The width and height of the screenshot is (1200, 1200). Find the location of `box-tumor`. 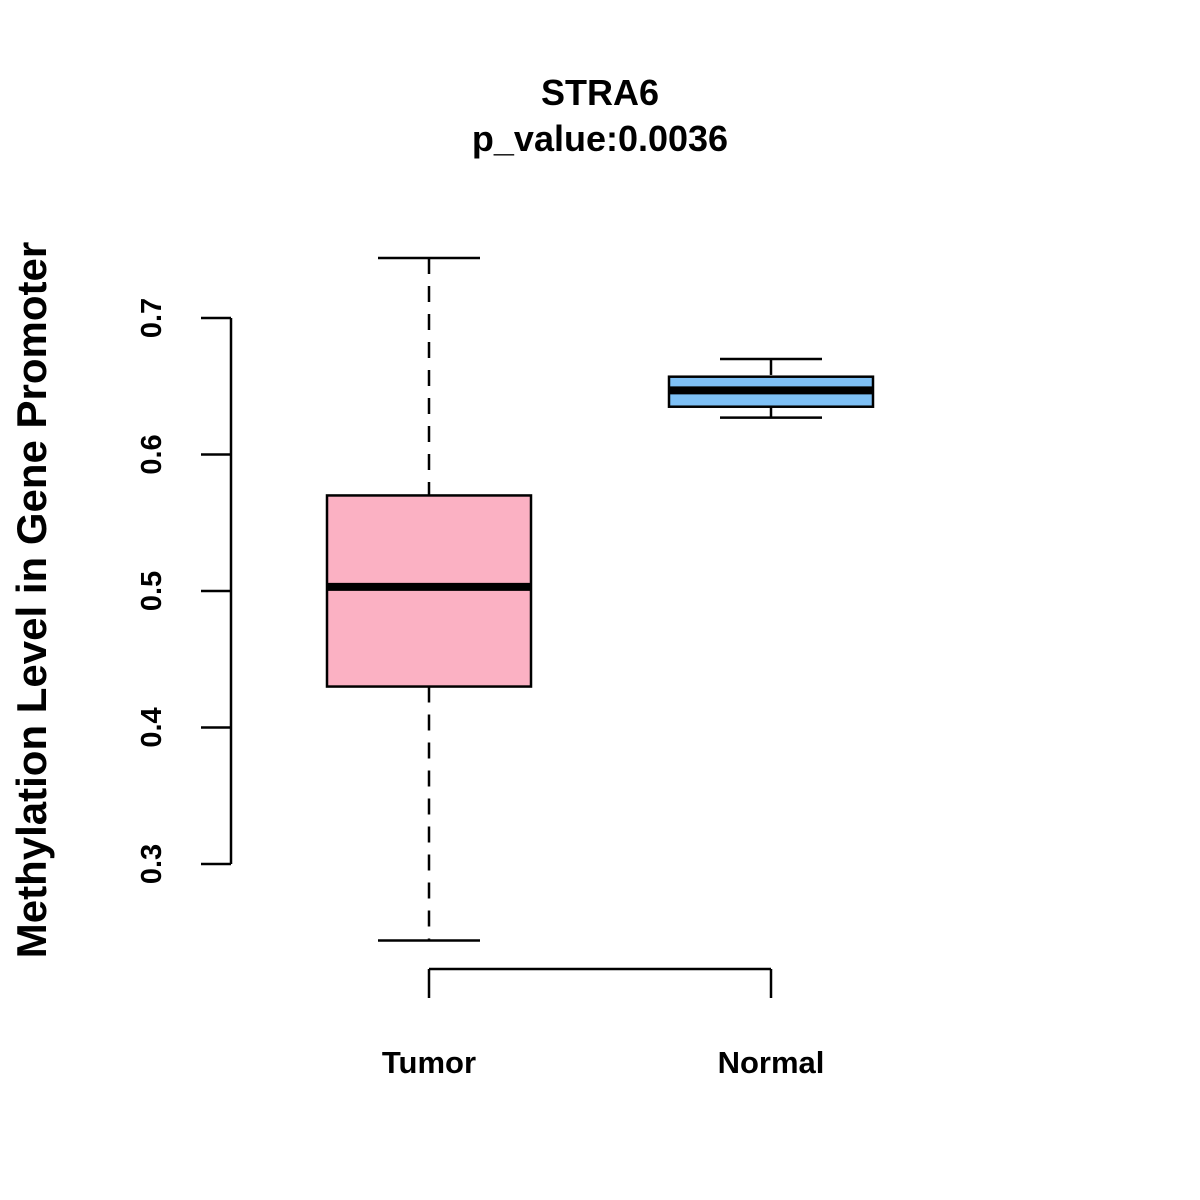

box-tumor is located at coordinates (429, 599).